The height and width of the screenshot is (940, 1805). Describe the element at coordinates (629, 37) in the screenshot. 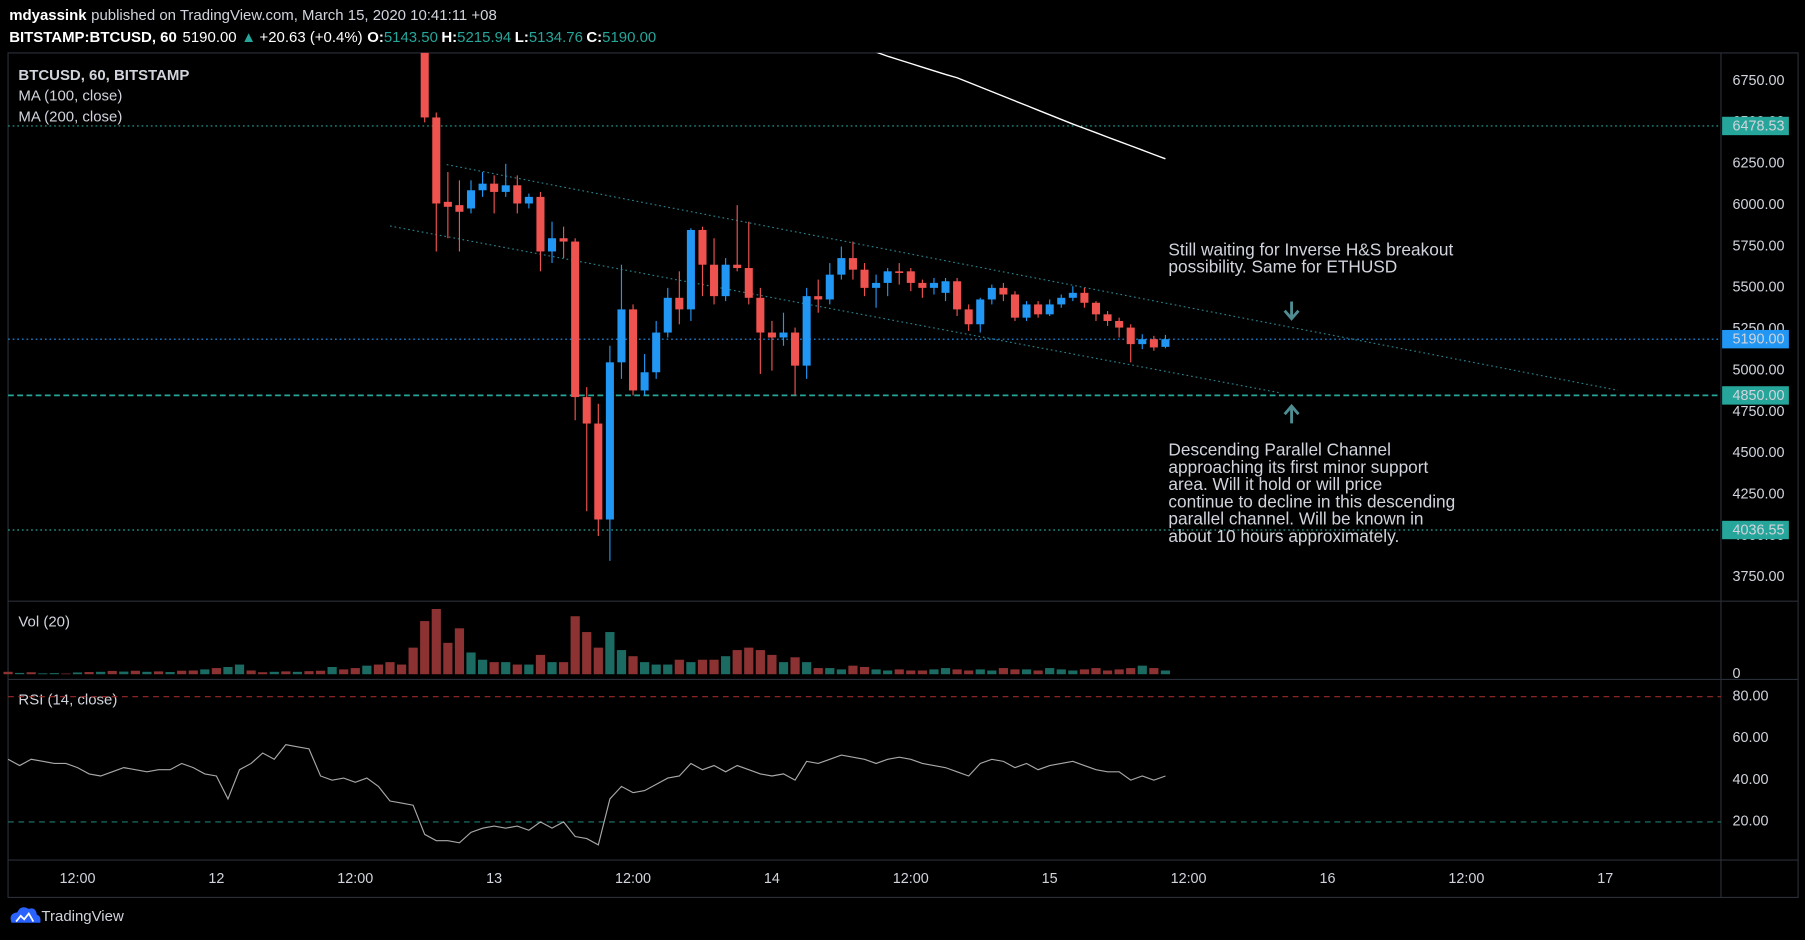

I see `ohlc-value: 5190.00` at that location.